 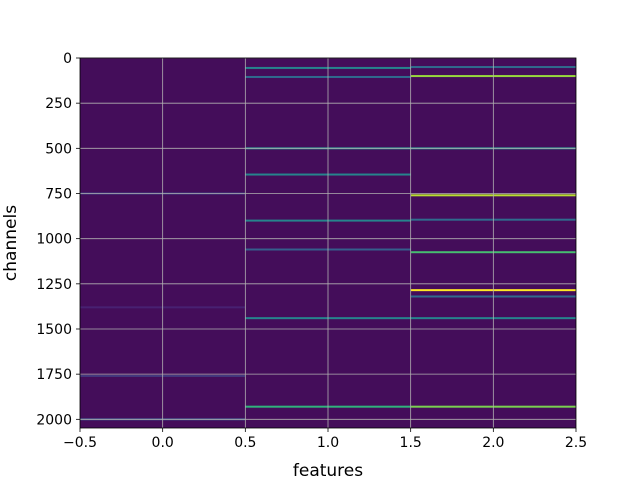 I want to click on y-tick-label: 1250, so click(x=54, y=285).